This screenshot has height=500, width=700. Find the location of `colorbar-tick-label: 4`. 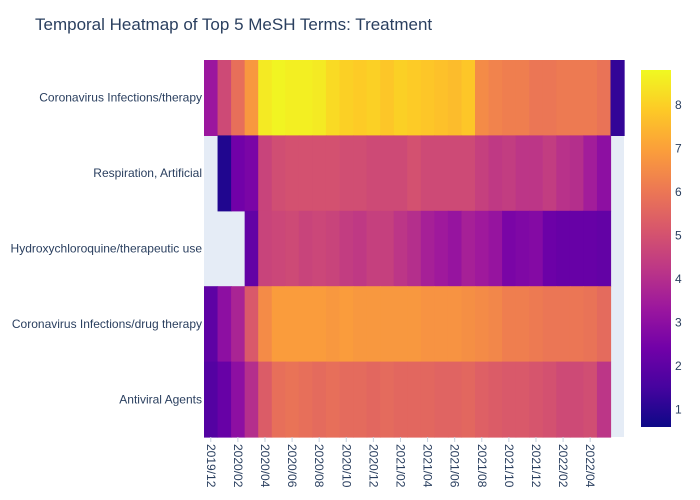

colorbar-tick-label: 4 is located at coordinates (678, 279).